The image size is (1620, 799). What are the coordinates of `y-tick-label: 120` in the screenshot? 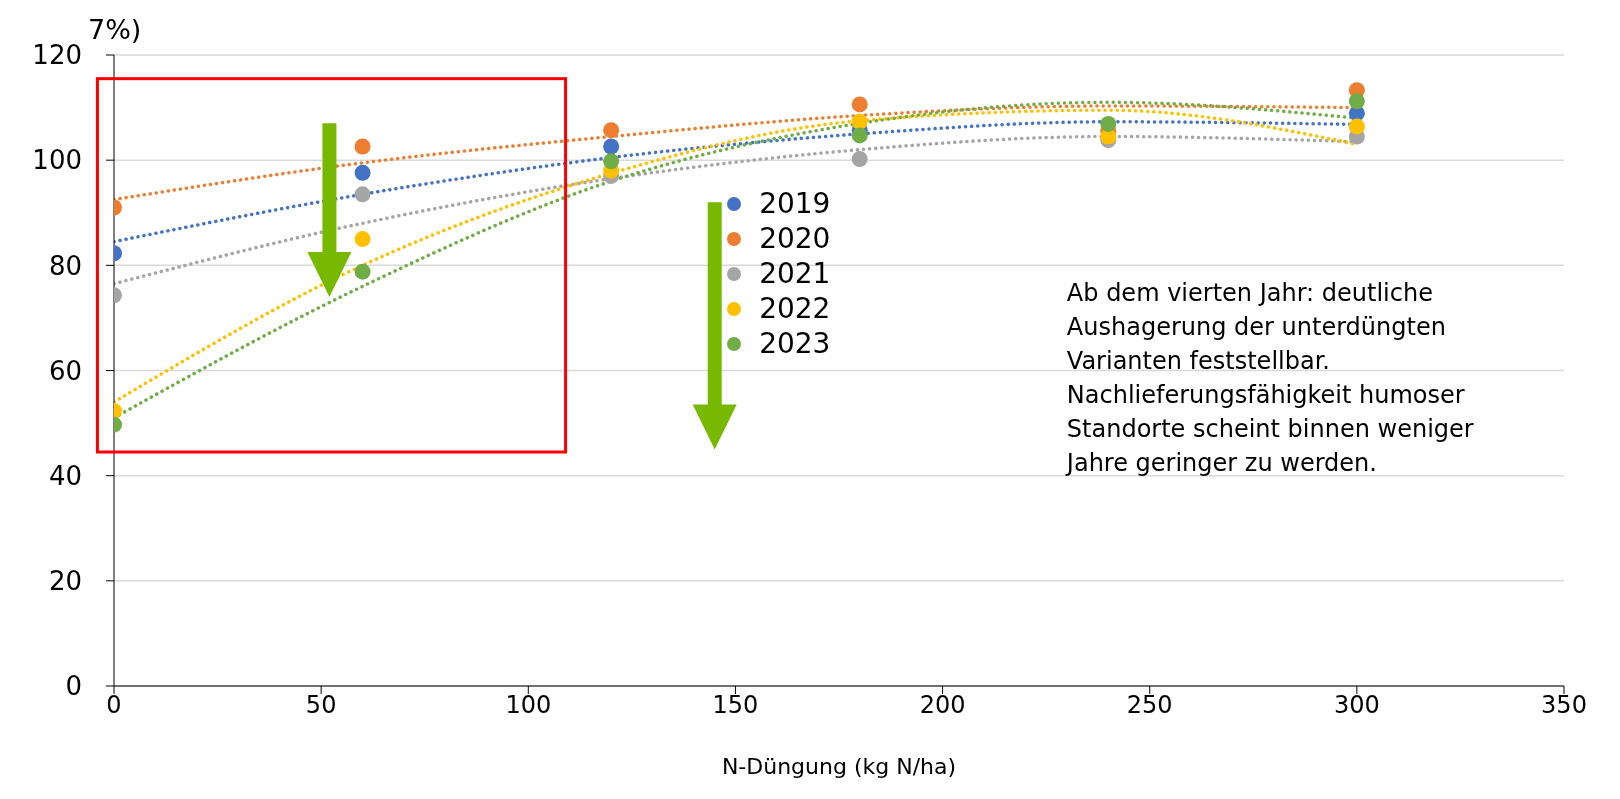 It's located at (57, 55).